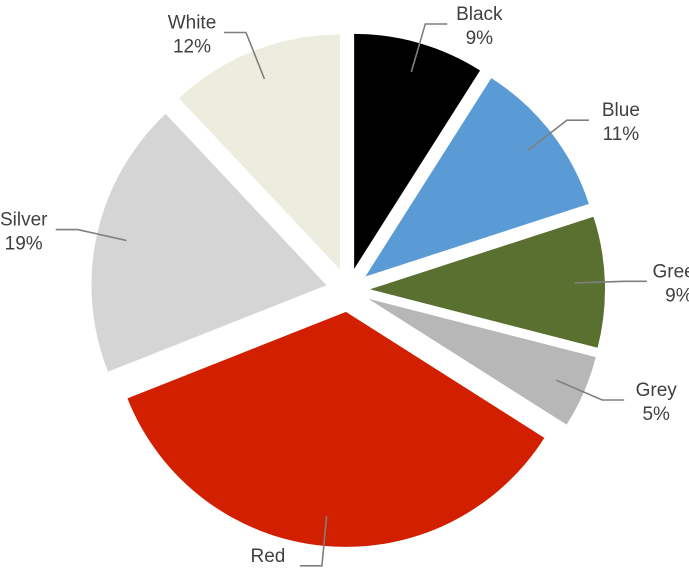  What do you see at coordinates (657, 390) in the screenshot?
I see `slice-label-grey: Grey` at bounding box center [657, 390].